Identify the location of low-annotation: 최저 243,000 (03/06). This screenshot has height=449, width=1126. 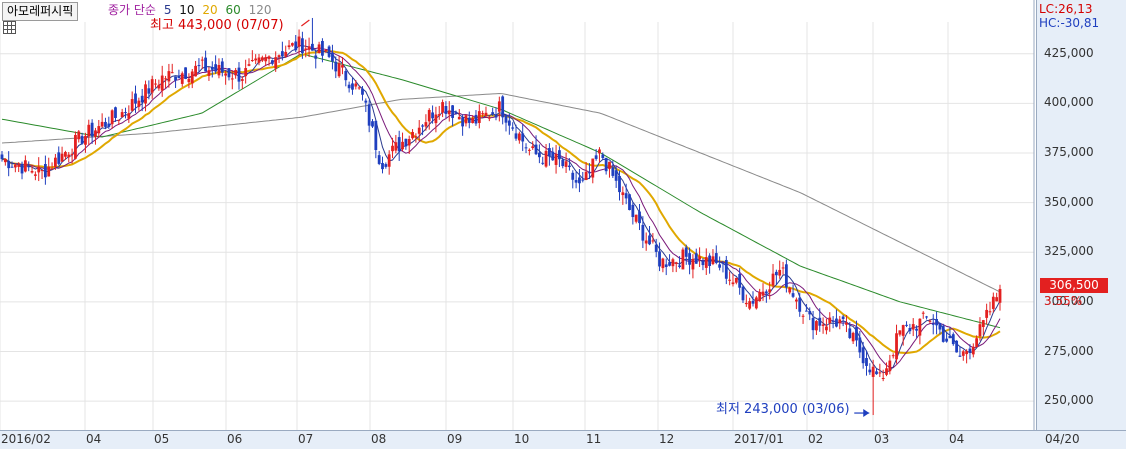
(783, 409).